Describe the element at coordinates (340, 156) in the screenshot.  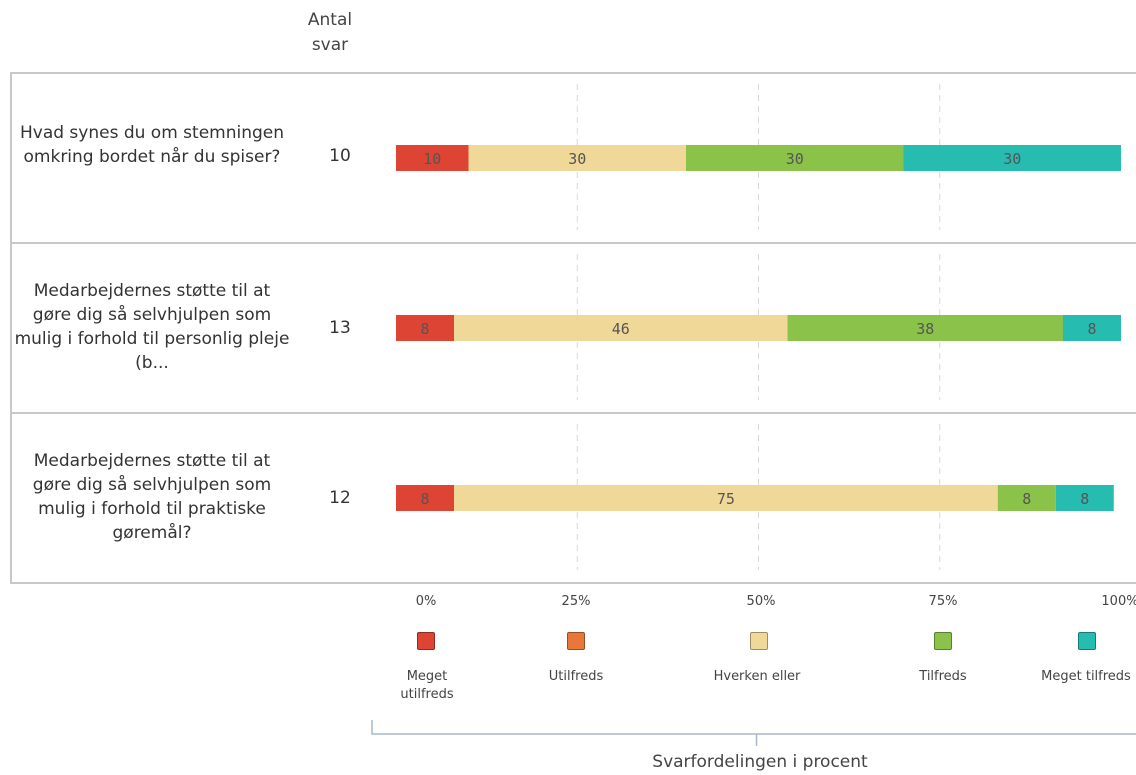
I see `response-count-1: 10` at that location.